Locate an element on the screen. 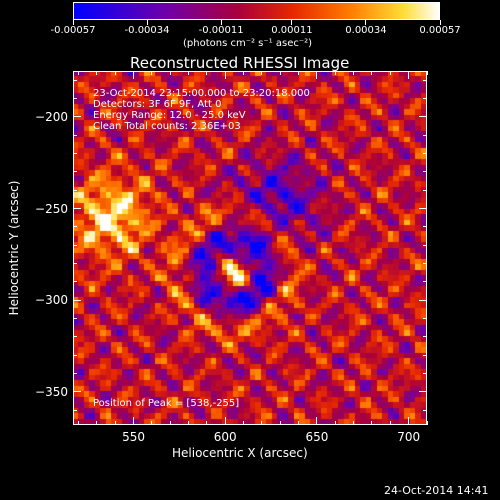  info-time-range: 23-Oct-2014 23:15:00.000 to 23:20:18.000 is located at coordinates (201, 93).